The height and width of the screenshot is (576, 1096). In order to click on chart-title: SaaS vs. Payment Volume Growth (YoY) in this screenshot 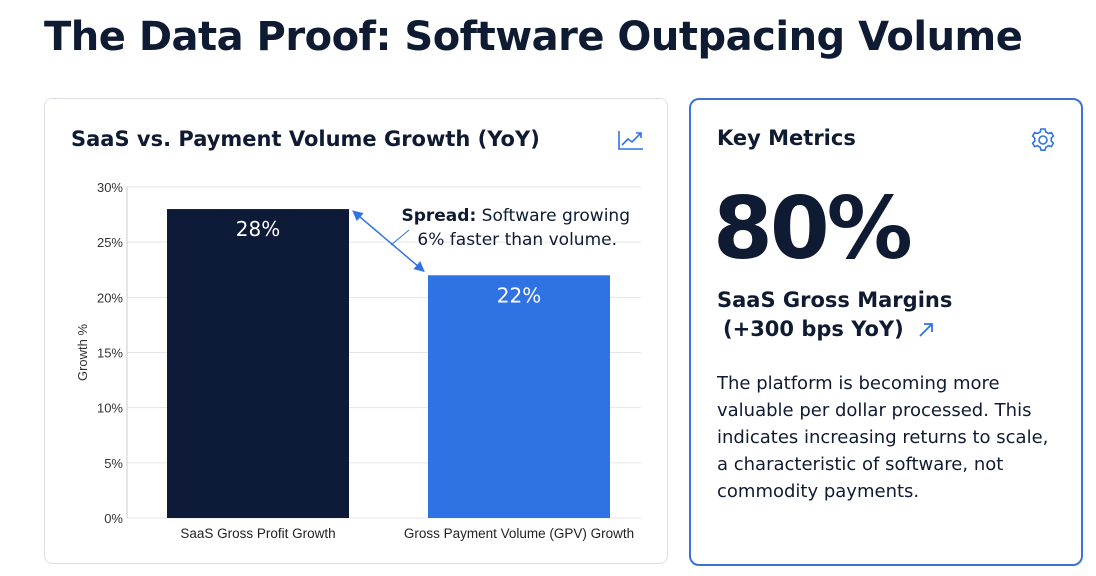, I will do `click(305, 139)`.